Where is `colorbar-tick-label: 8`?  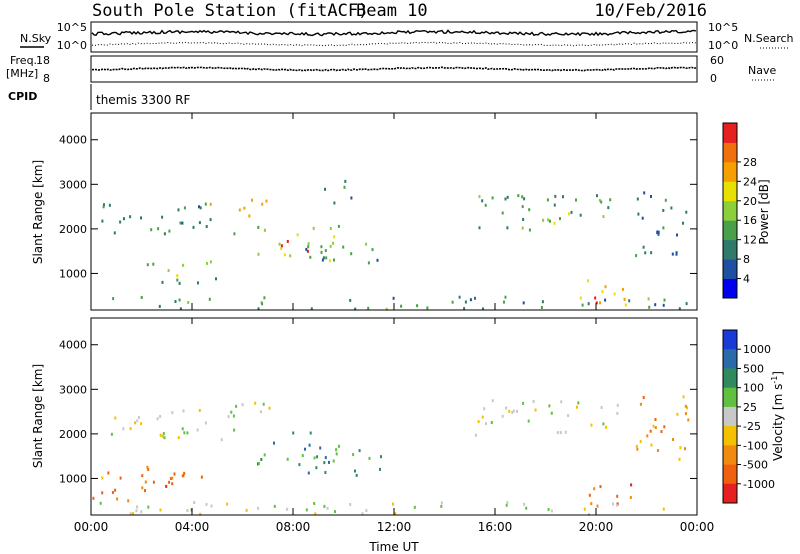
colorbar-tick-label: 8 is located at coordinates (746, 259).